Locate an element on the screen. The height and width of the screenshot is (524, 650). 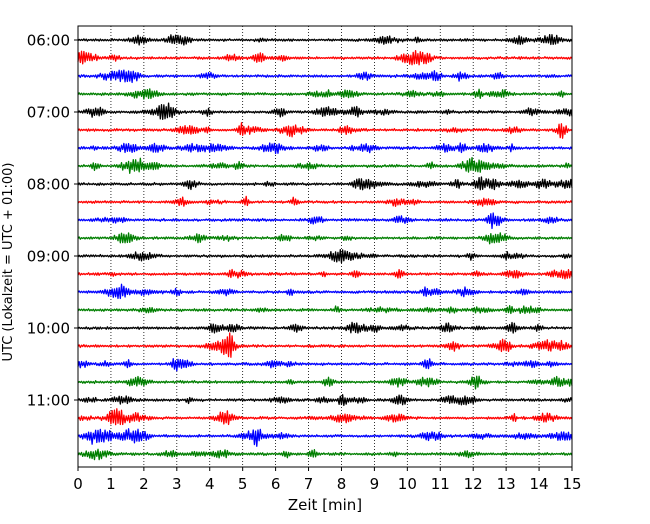
y-tick-label: 11:00 is located at coordinates (48, 401).